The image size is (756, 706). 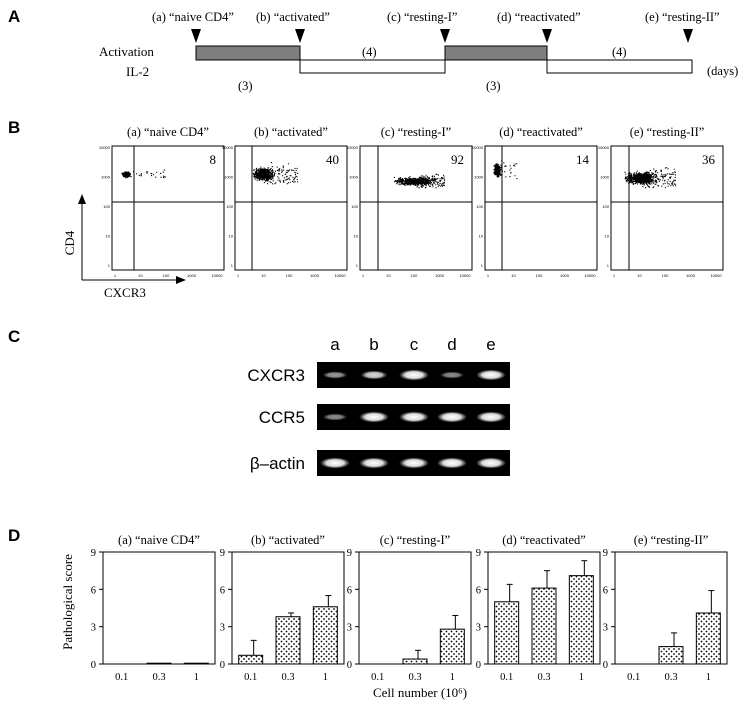 I want to click on lane-label-b: b, so click(x=373, y=344).